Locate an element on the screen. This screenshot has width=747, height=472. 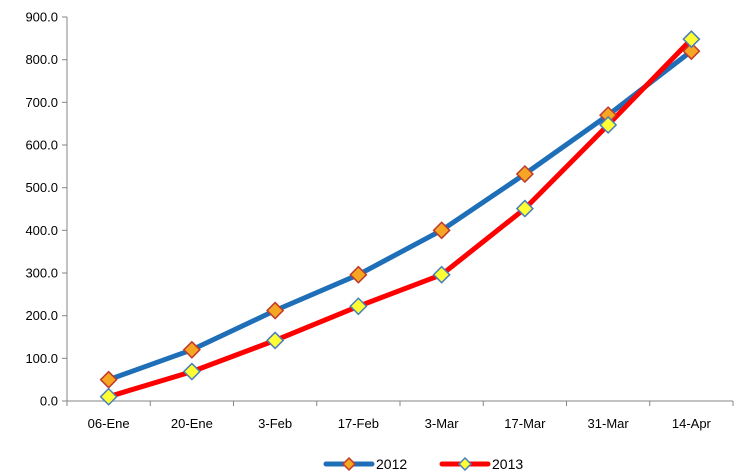
y-tick-label: 200.0 is located at coordinates (41, 315).